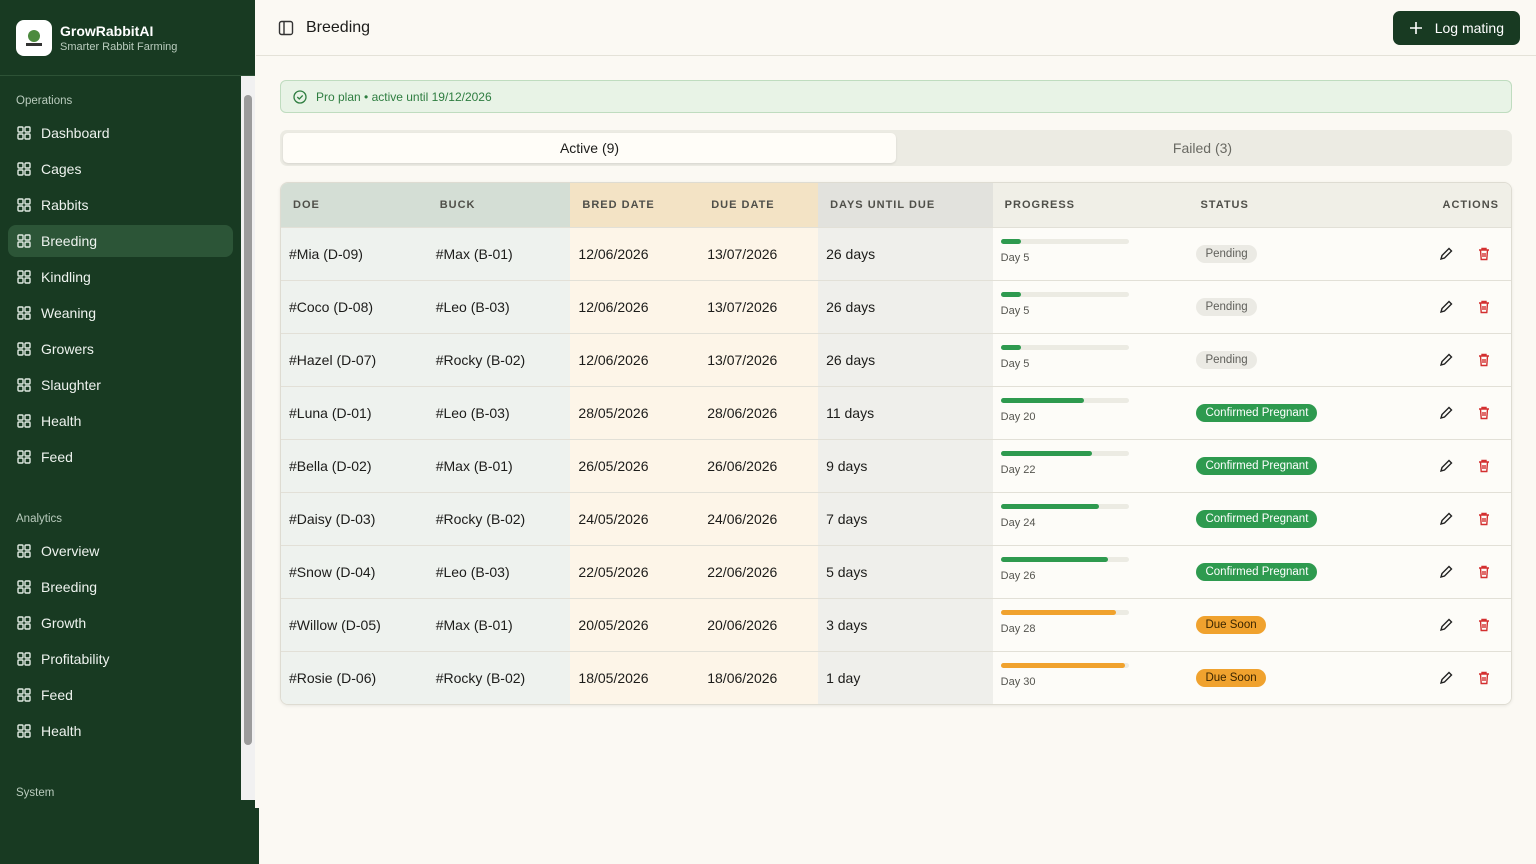  I want to click on status-badge: Confirmed Pregnant, so click(1257, 572).